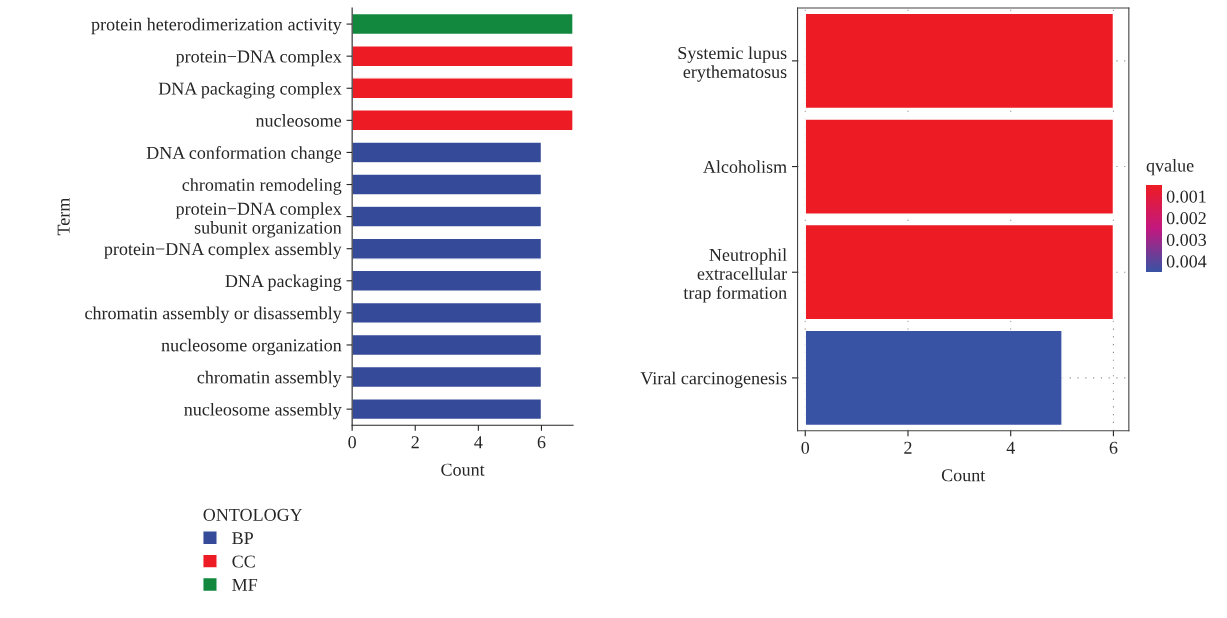 Image resolution: width=1227 pixels, height=618 pixels. Describe the element at coordinates (250, 90) in the screenshot. I see `y-tick-label: DNA packaging complex` at that location.